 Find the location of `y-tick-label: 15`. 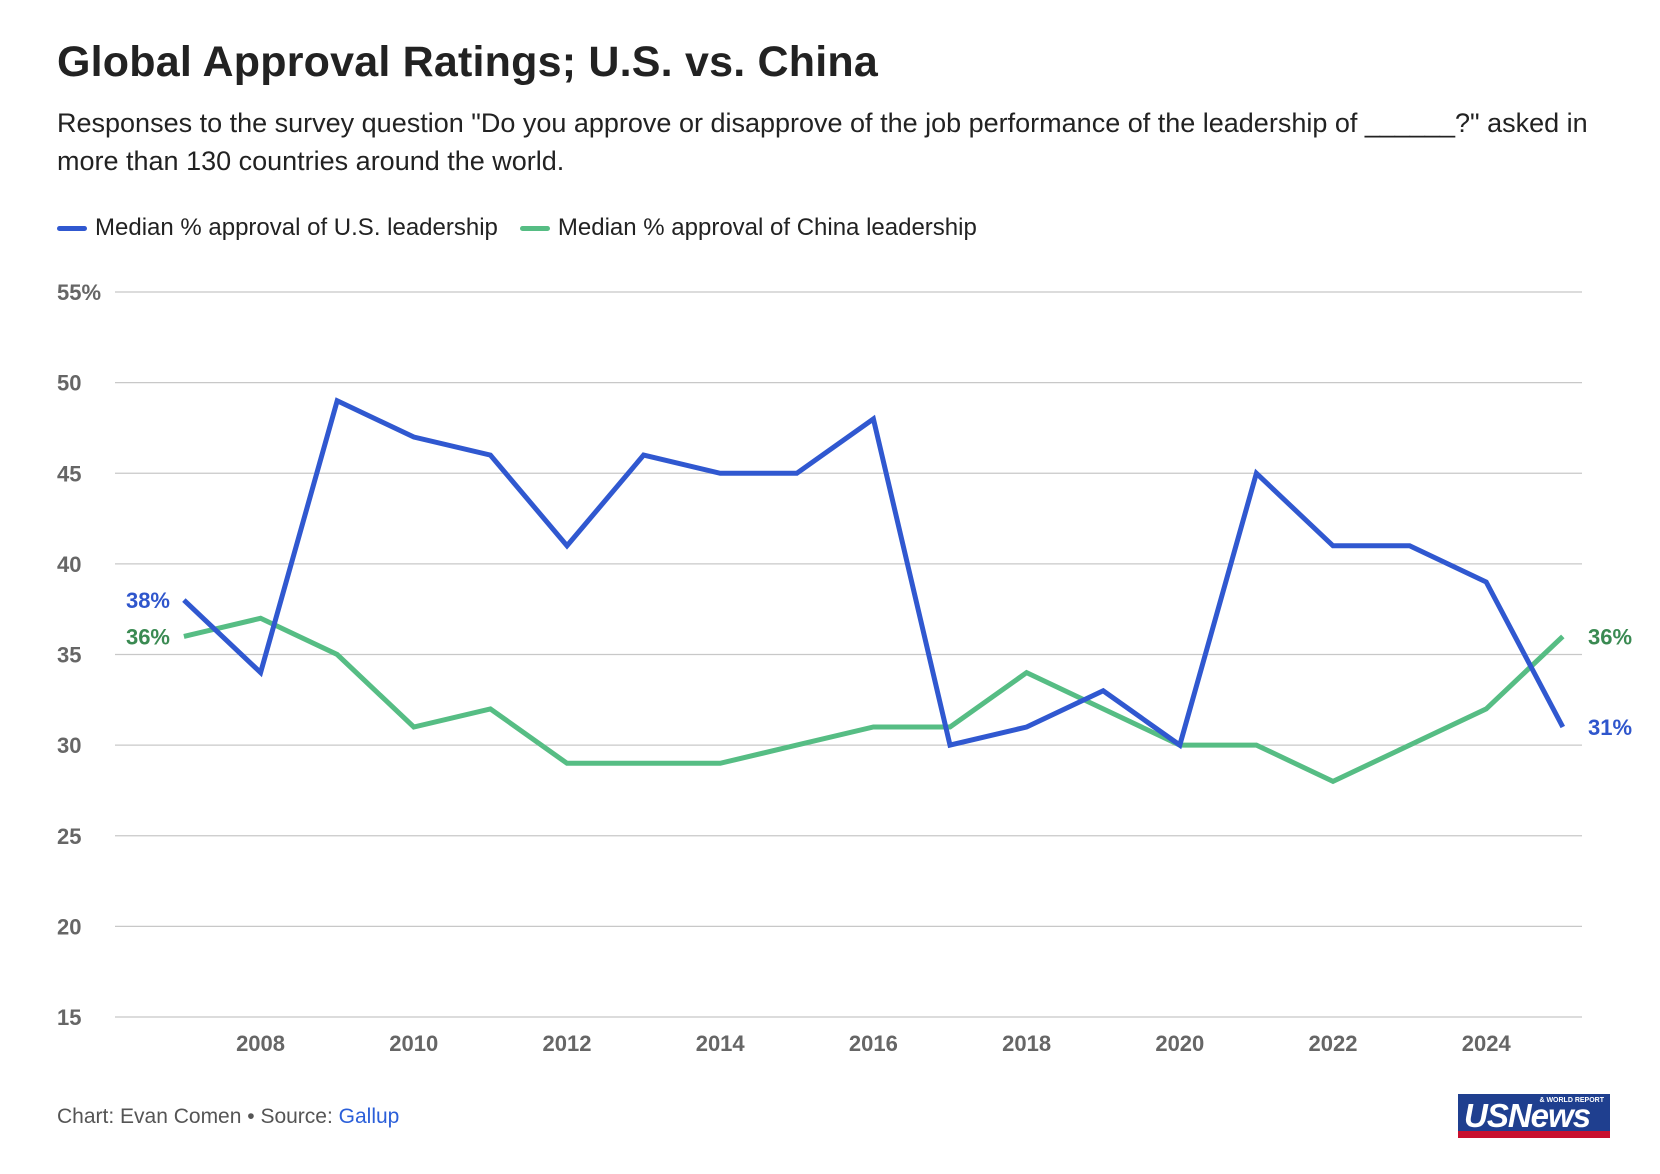

y-tick-label: 15 is located at coordinates (69, 1017).